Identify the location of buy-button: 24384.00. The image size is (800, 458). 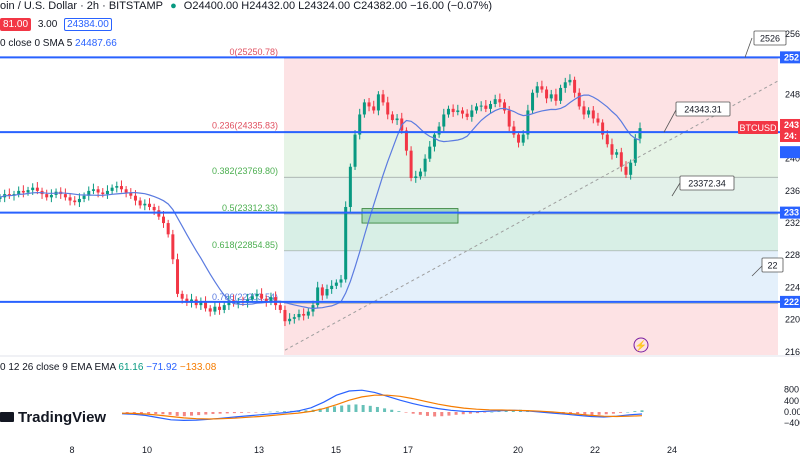
(88, 24).